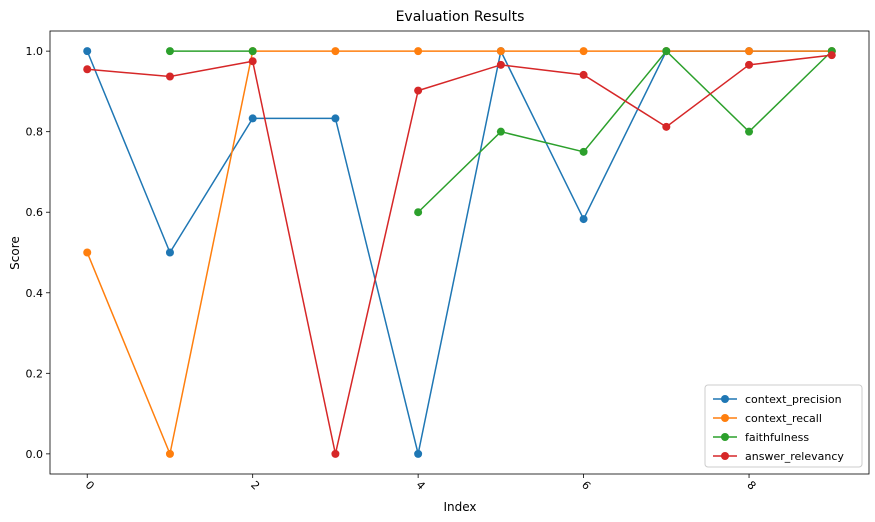  I want to click on x-tick-label: 4, so click(421, 485).